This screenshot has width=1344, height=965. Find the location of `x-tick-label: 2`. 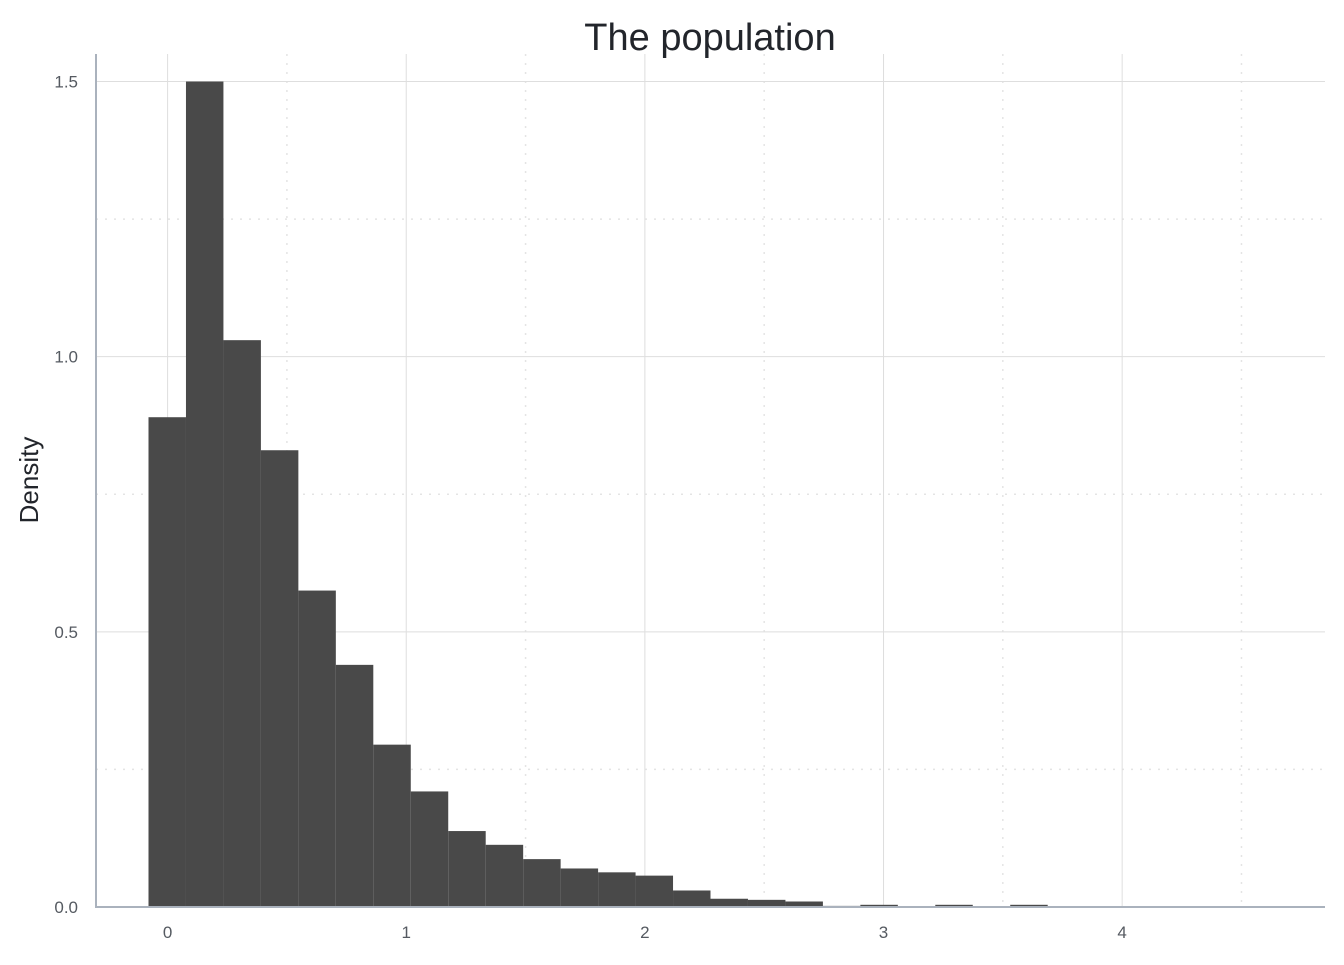

x-tick-label: 2 is located at coordinates (644, 932).